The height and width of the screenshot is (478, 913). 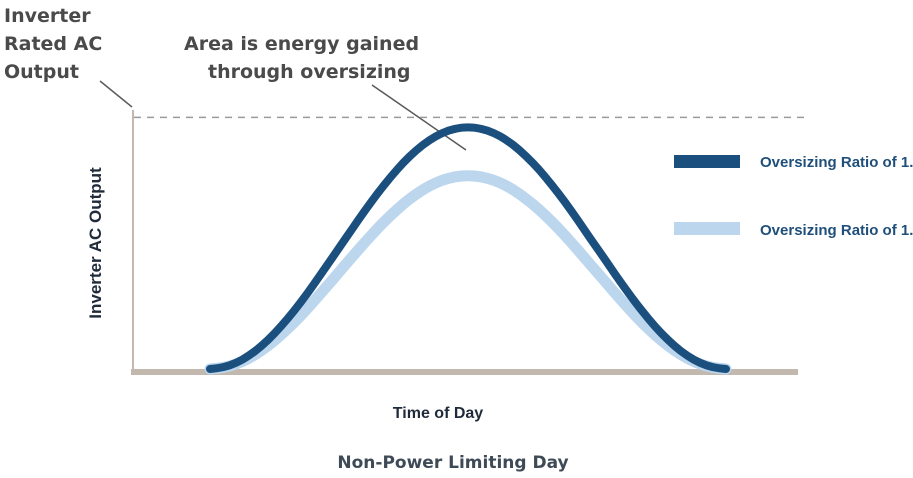 What do you see at coordinates (419, 117) in the screenshot?
I see `annotation-leader-line` at bounding box center [419, 117].